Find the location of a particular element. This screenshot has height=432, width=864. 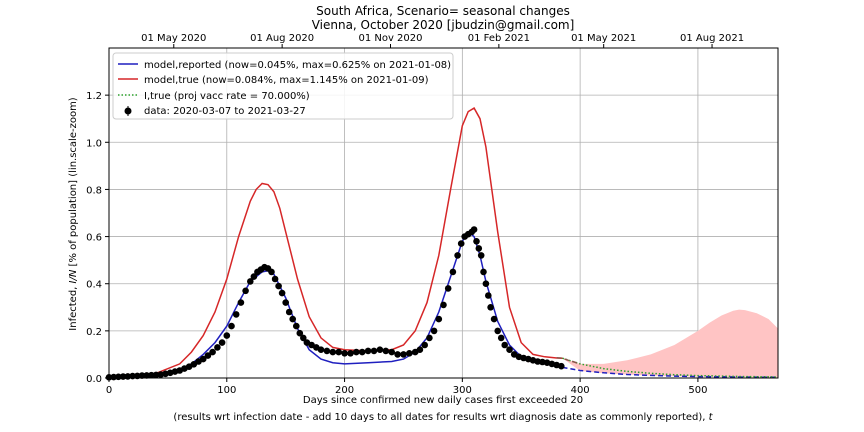

x-tick-label: 500 is located at coordinates (697, 390).